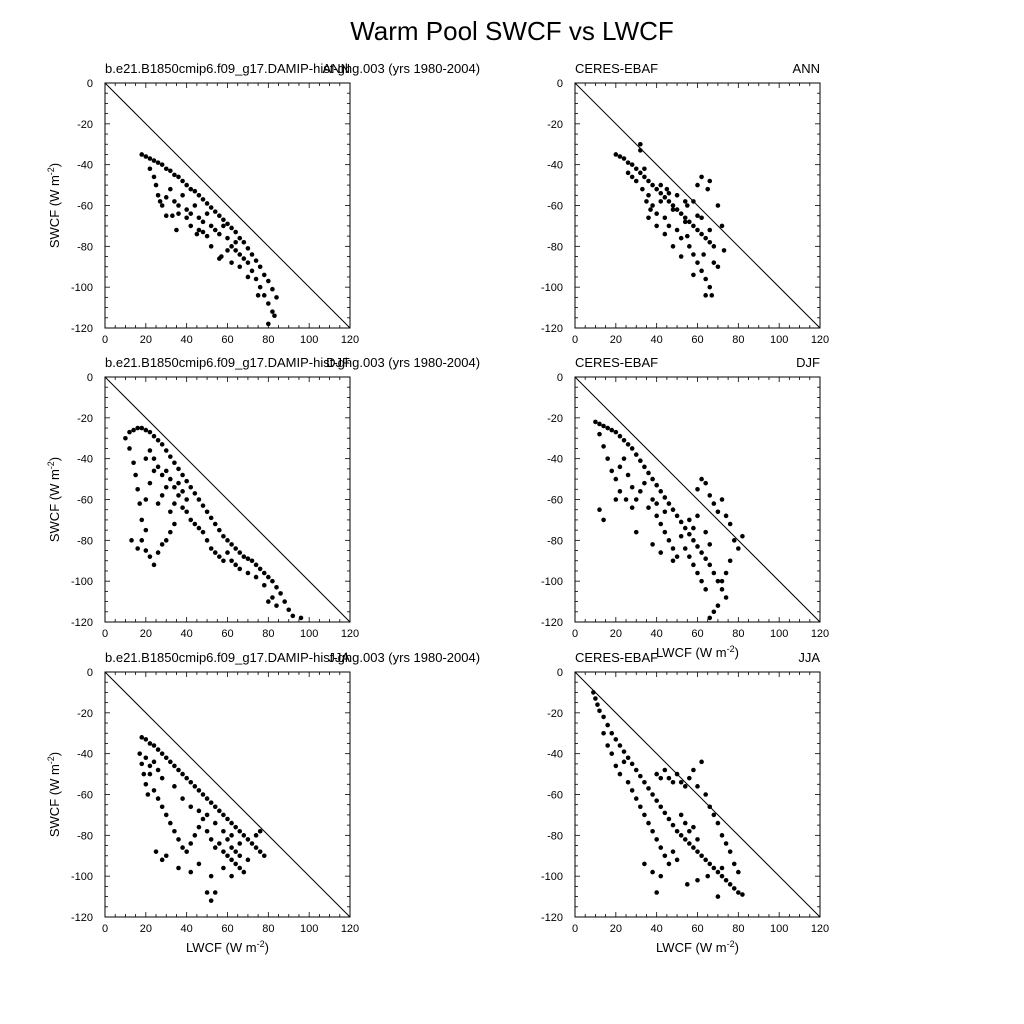 Image resolution: width=1024 pixels, height=1024 pixels. I want to click on x-tick-label: 100, so click(309, 340).